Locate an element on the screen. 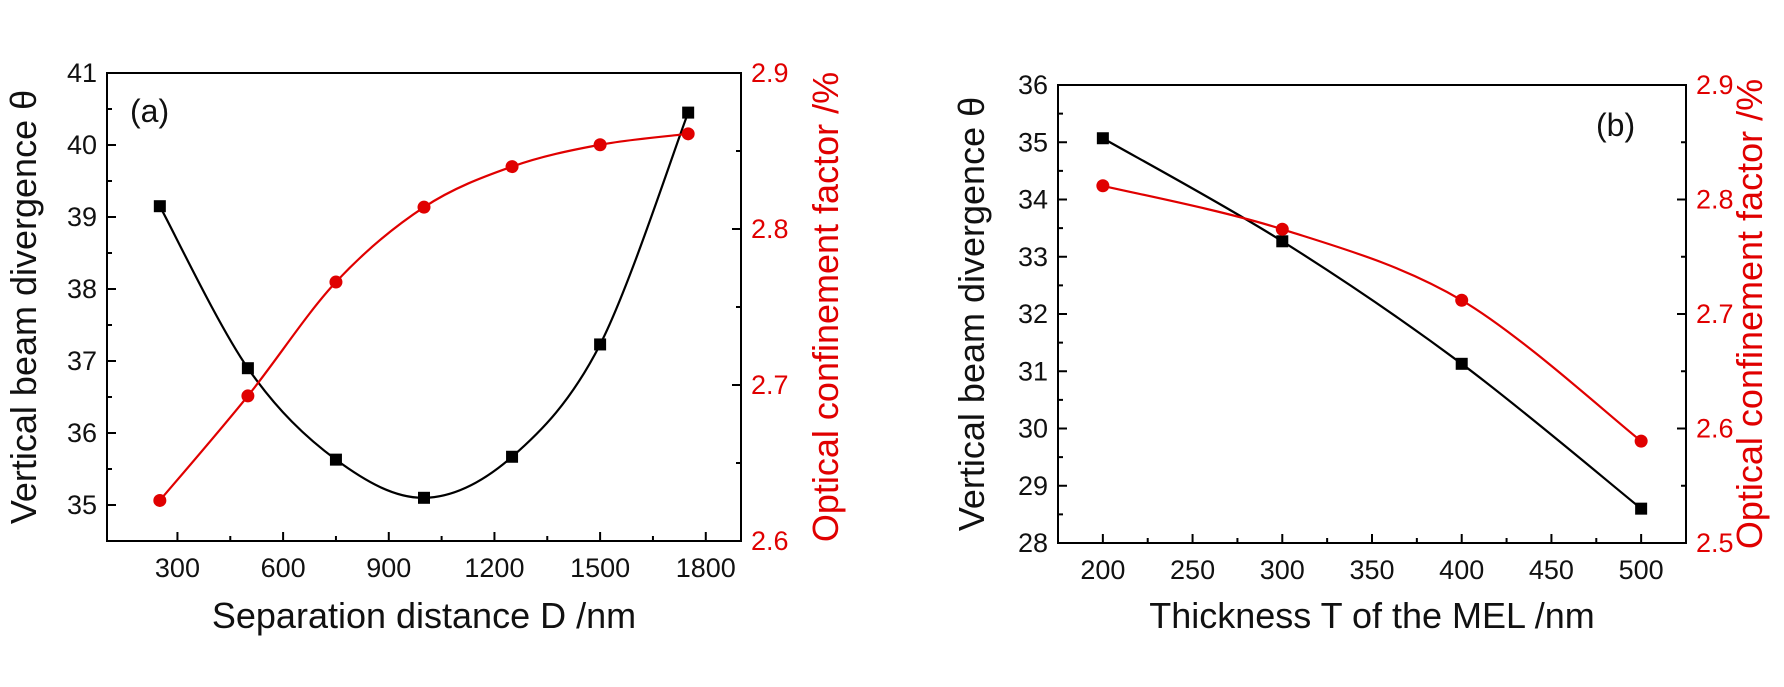 This screenshot has width=1784, height=687. y-tick-label: 31 is located at coordinates (1033, 371).